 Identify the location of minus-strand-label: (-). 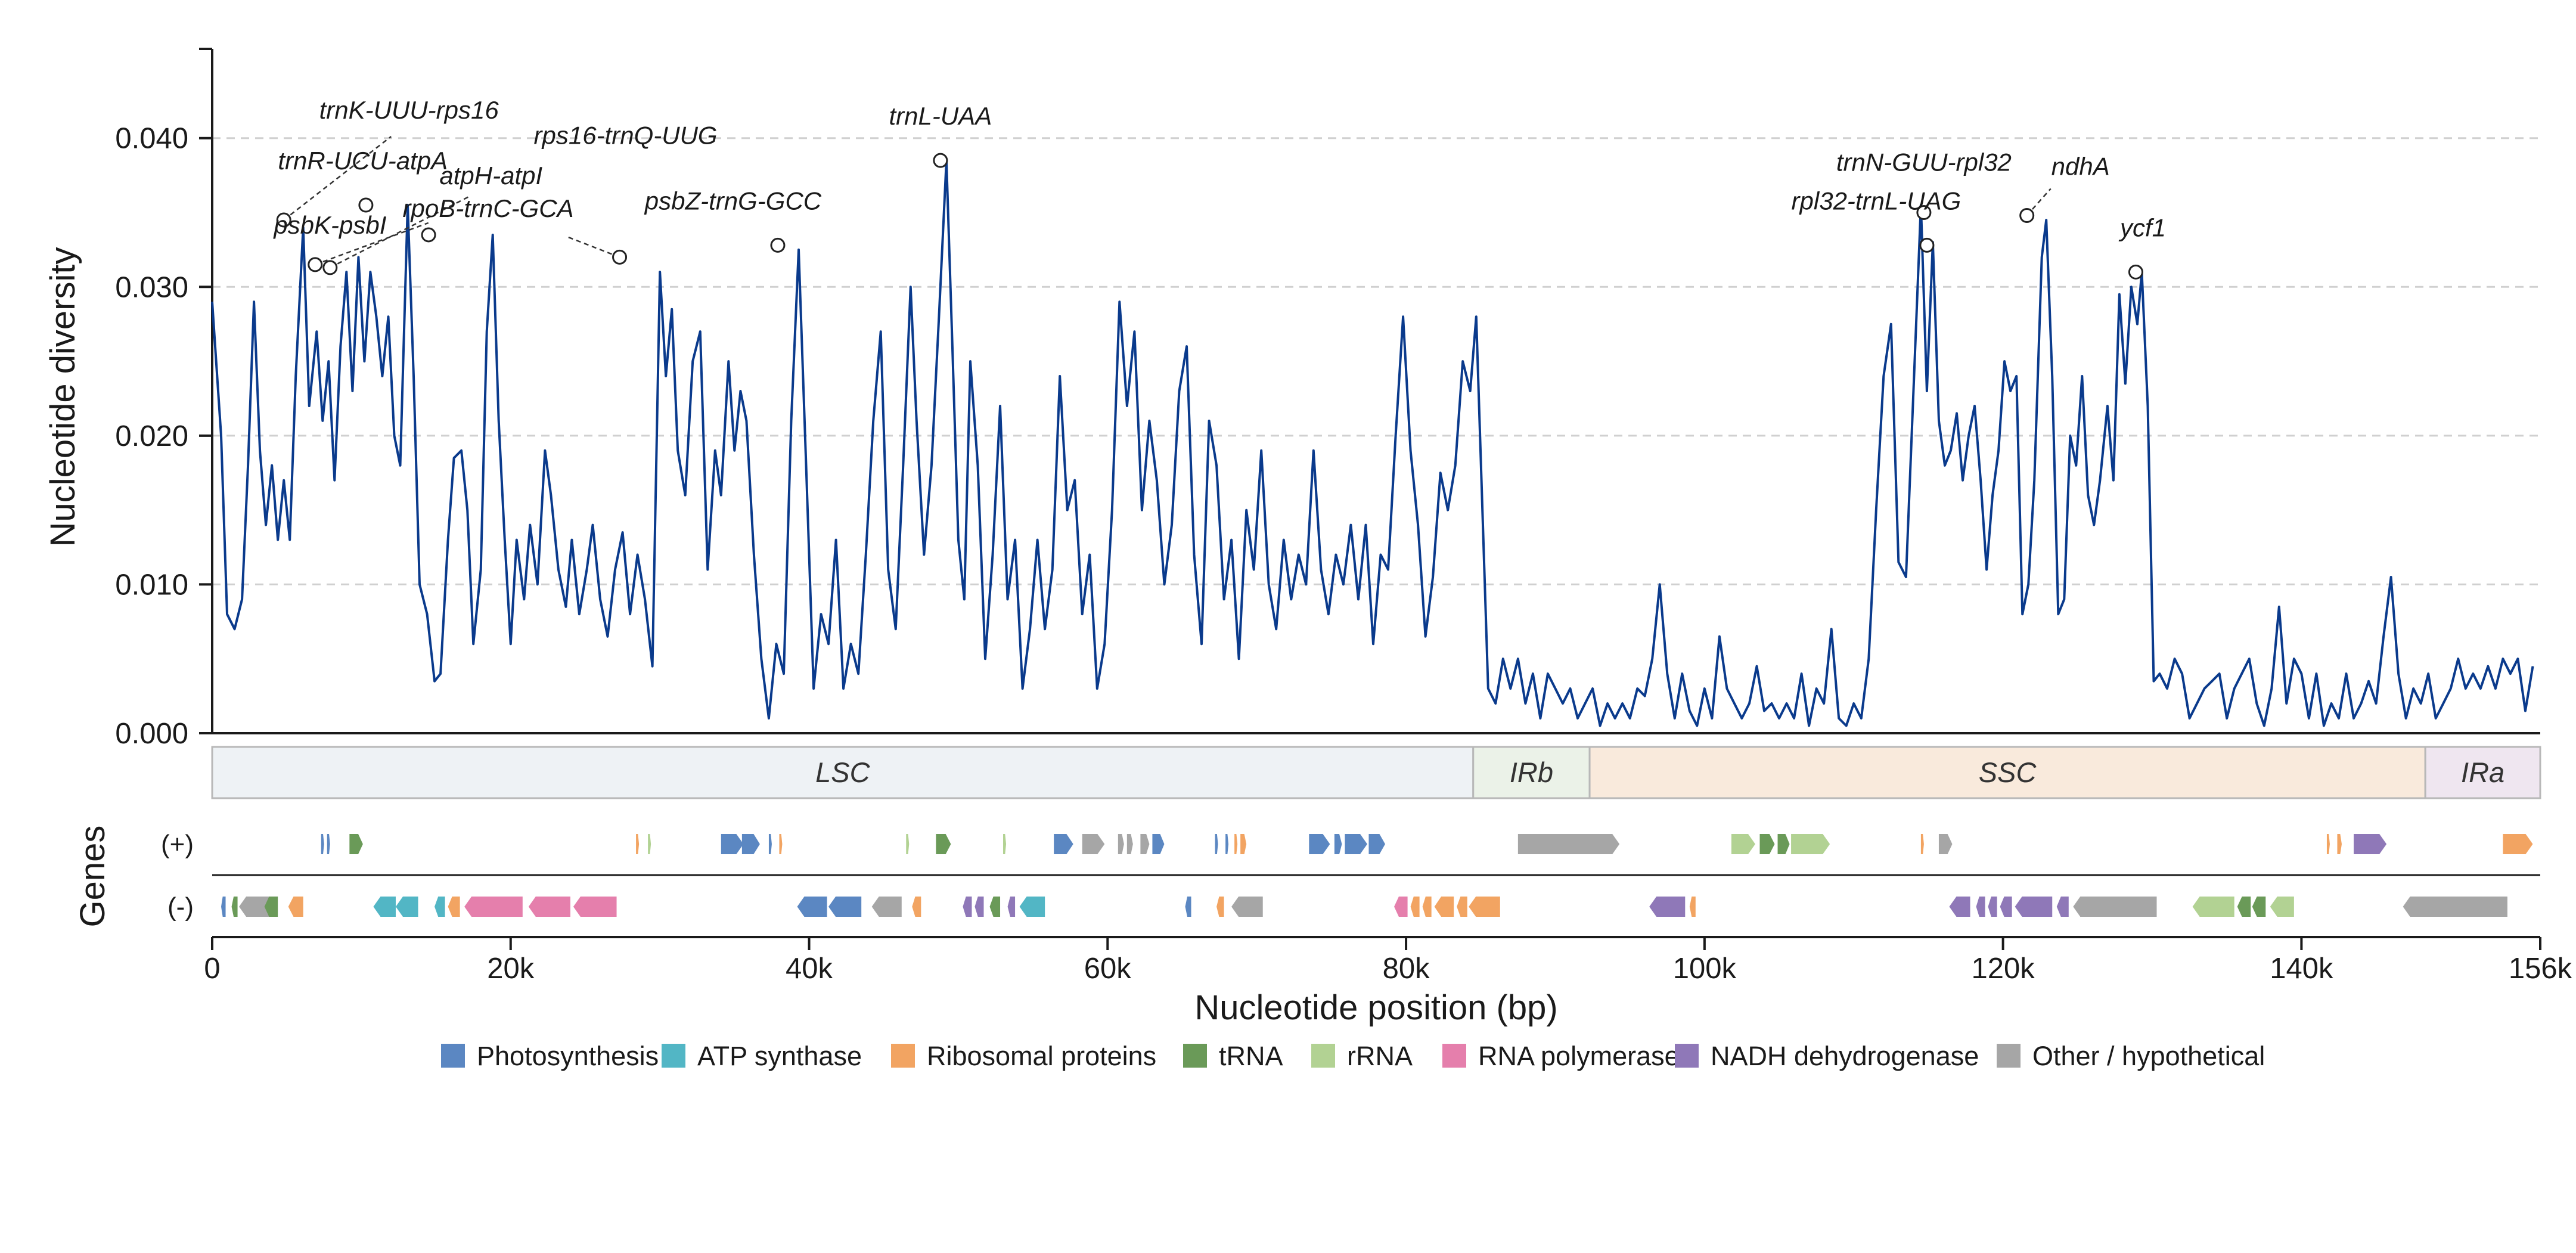
(181, 907).